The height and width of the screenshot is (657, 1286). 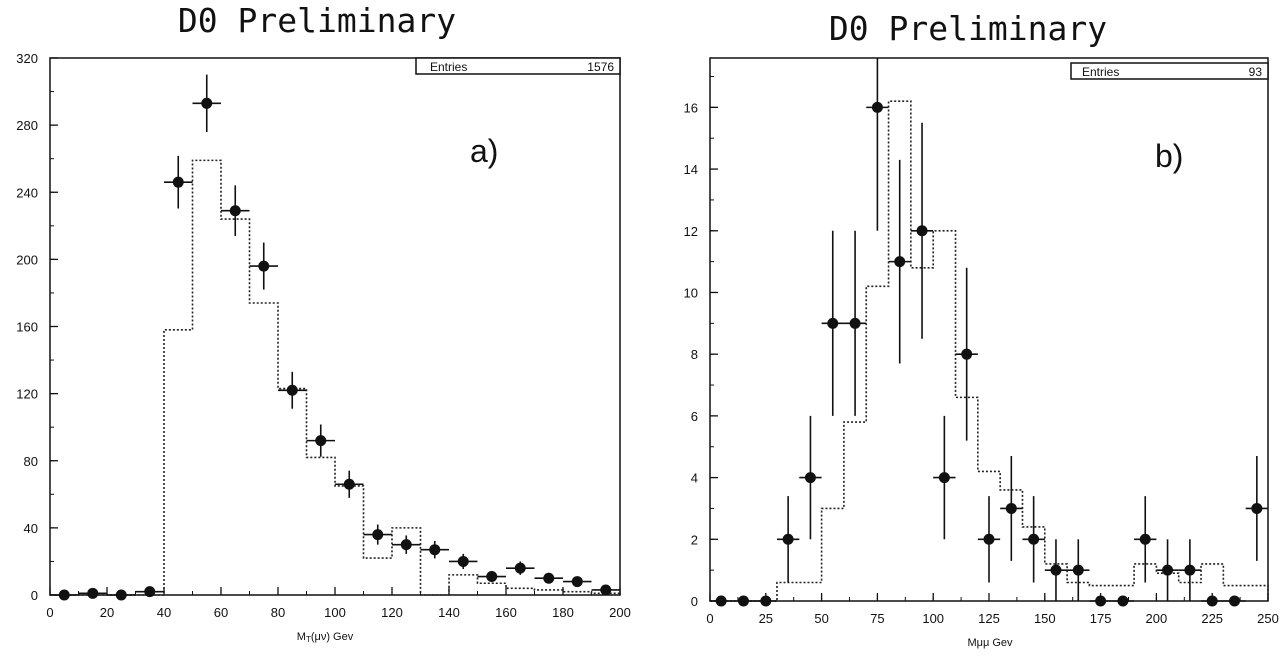 What do you see at coordinates (325, 637) in the screenshot?
I see `x-axis-label-a: MT(μν) Gev` at bounding box center [325, 637].